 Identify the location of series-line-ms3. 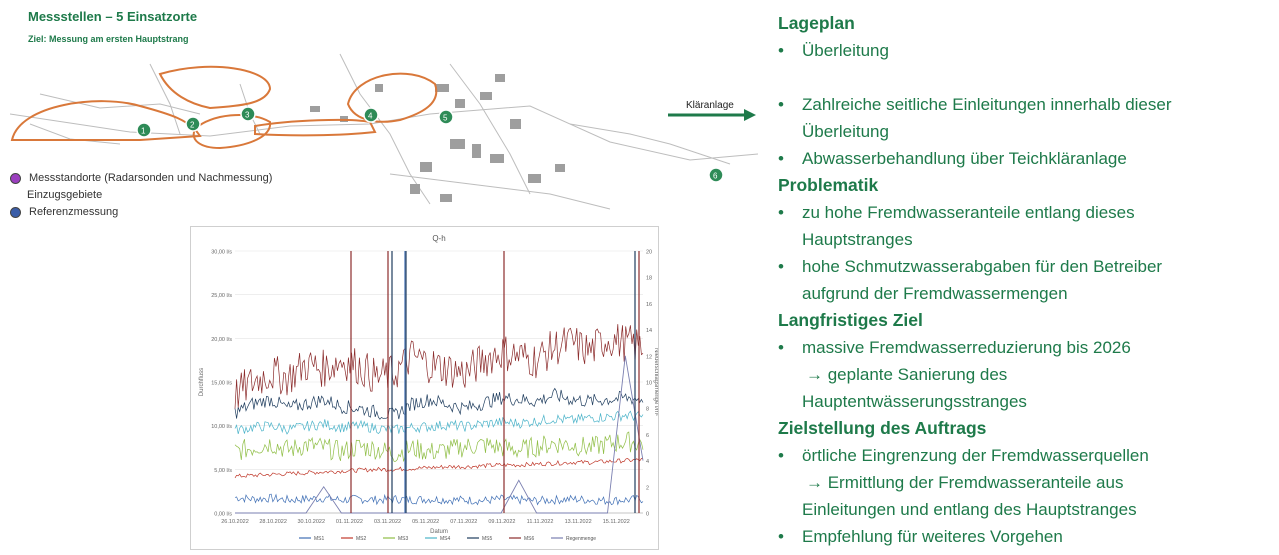
(439, 446).